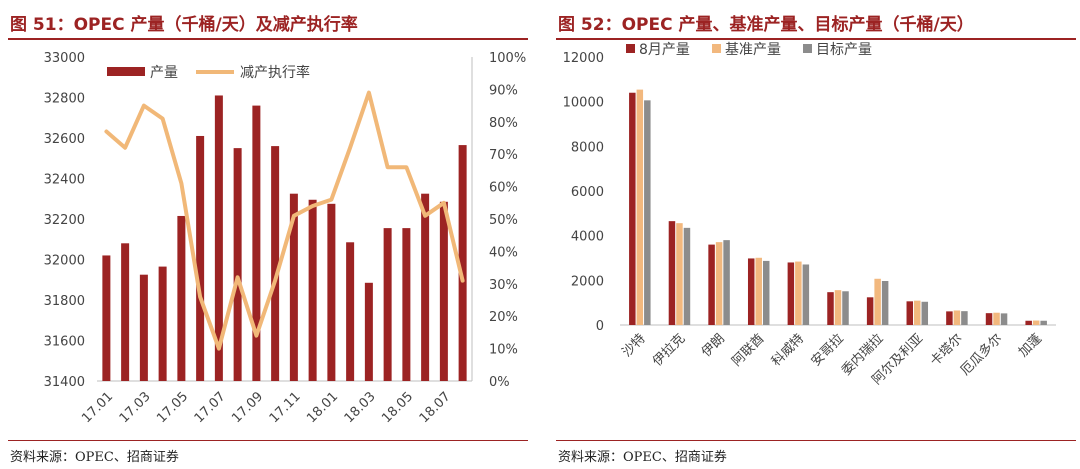 This screenshot has height=469, width=1080. I want to click on x-tick-label: 17.07, so click(210, 407).